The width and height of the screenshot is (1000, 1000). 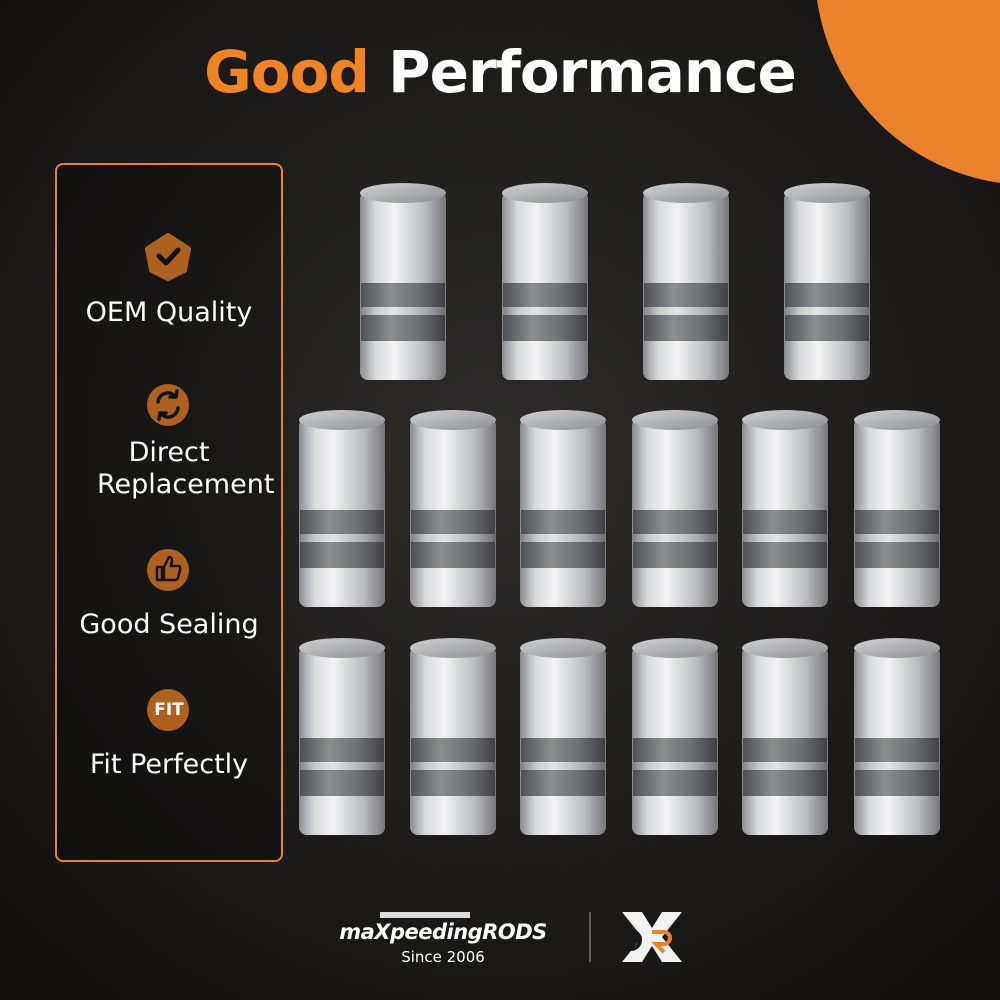 I want to click on fit-icon-text: FIT, so click(x=169, y=710).